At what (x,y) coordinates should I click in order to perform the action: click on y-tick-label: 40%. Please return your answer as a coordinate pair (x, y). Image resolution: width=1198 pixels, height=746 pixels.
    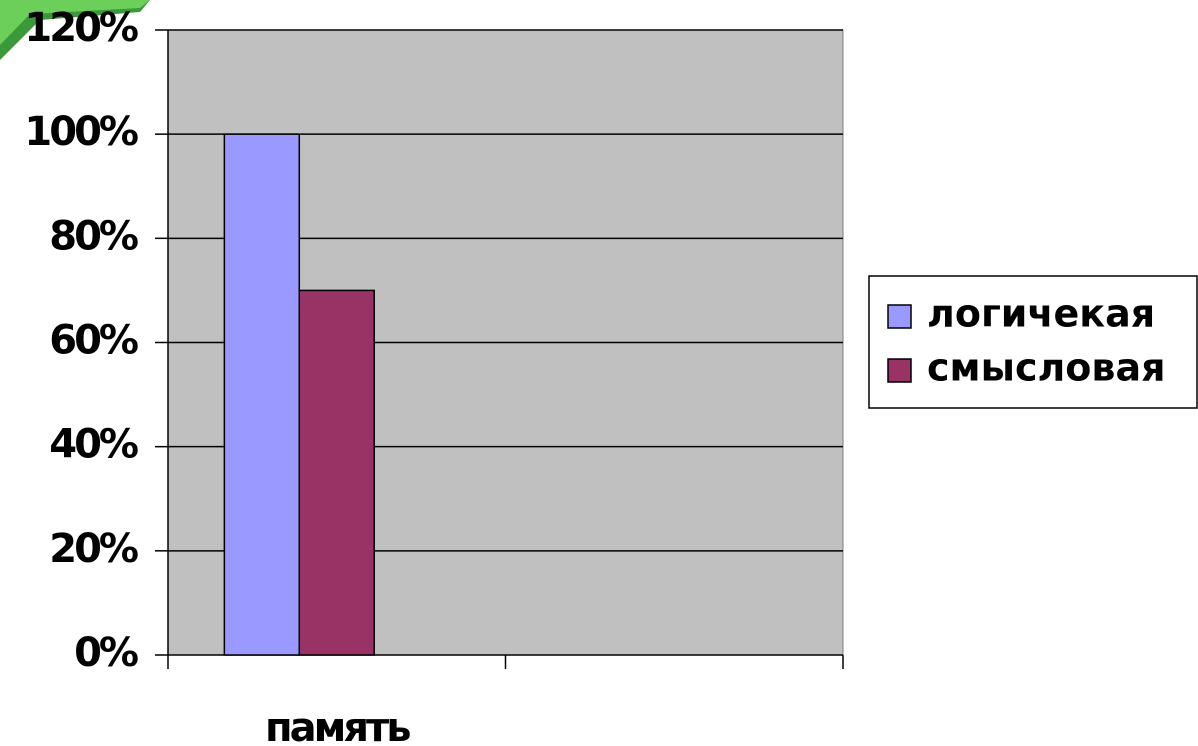
    Looking at the image, I should click on (93, 445).